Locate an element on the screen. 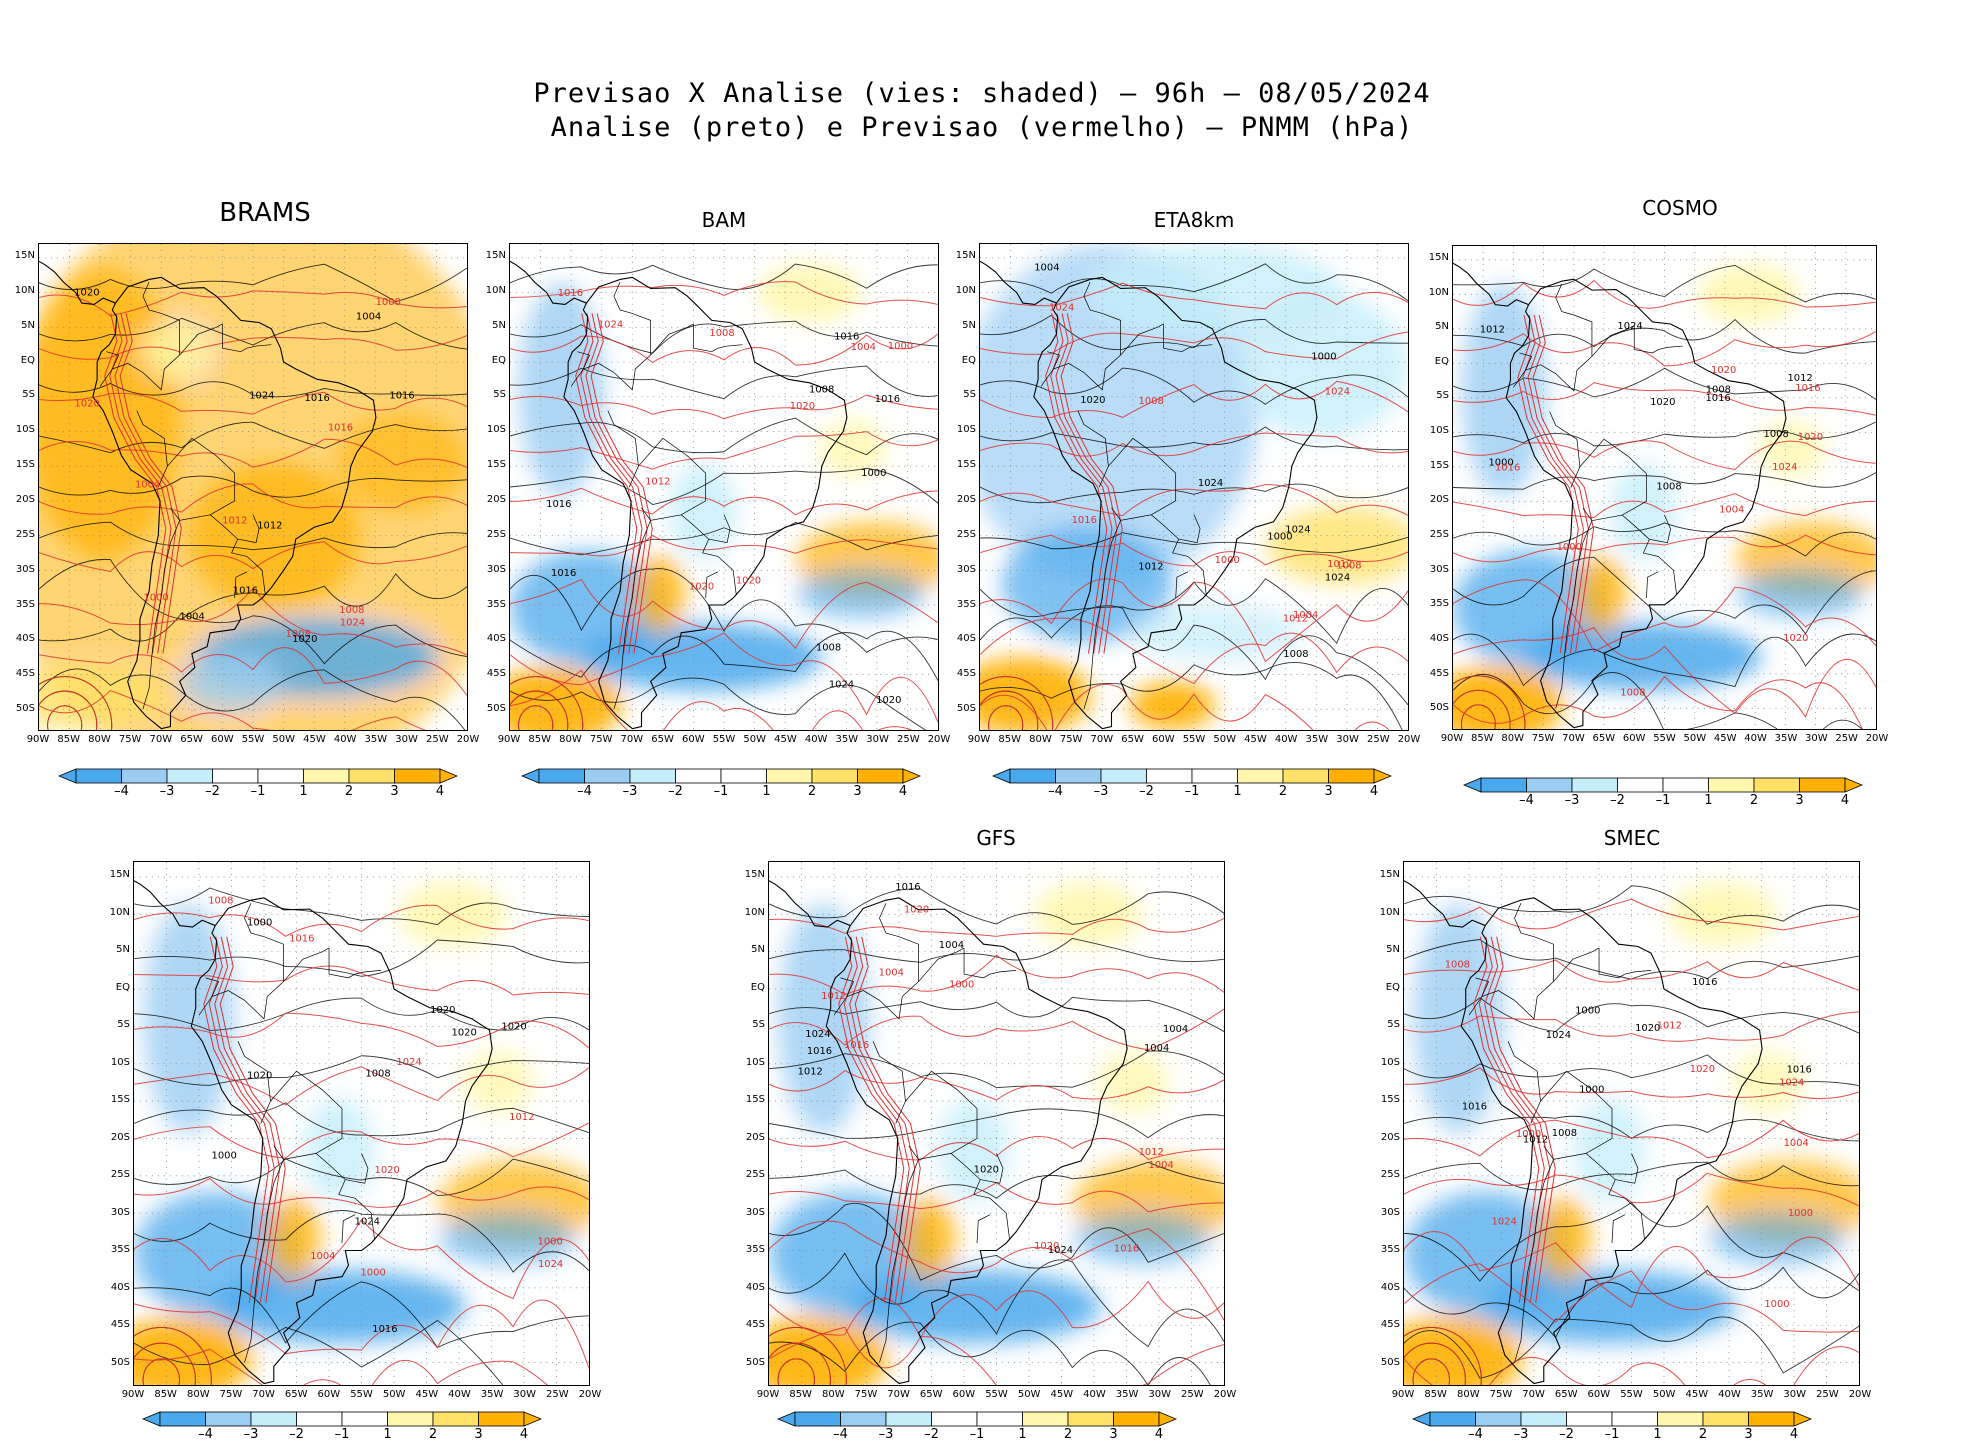 The height and width of the screenshot is (1442, 1964). latitude-tick-label: 15S is located at coordinates (1439, 465).